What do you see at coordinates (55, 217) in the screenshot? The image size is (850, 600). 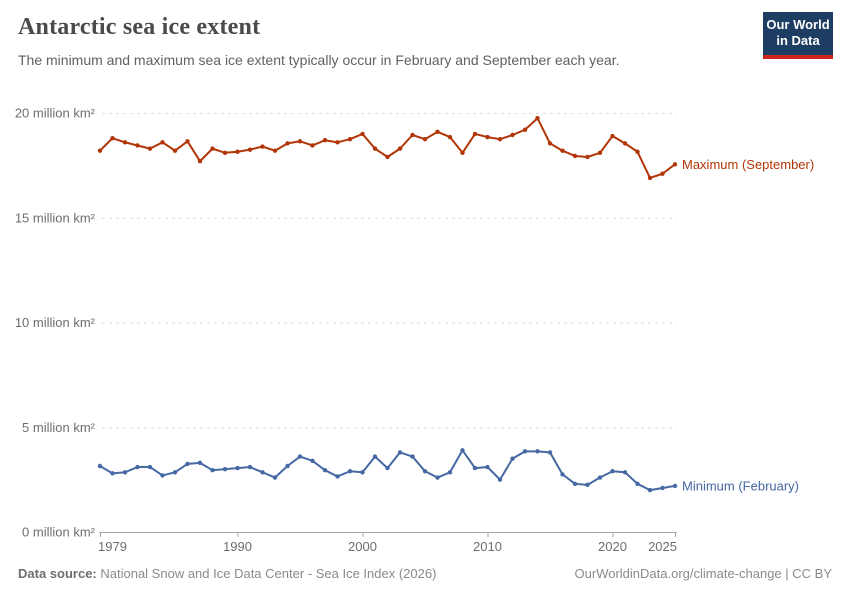 I see `y-tick-label: 15 million km²` at bounding box center [55, 217].